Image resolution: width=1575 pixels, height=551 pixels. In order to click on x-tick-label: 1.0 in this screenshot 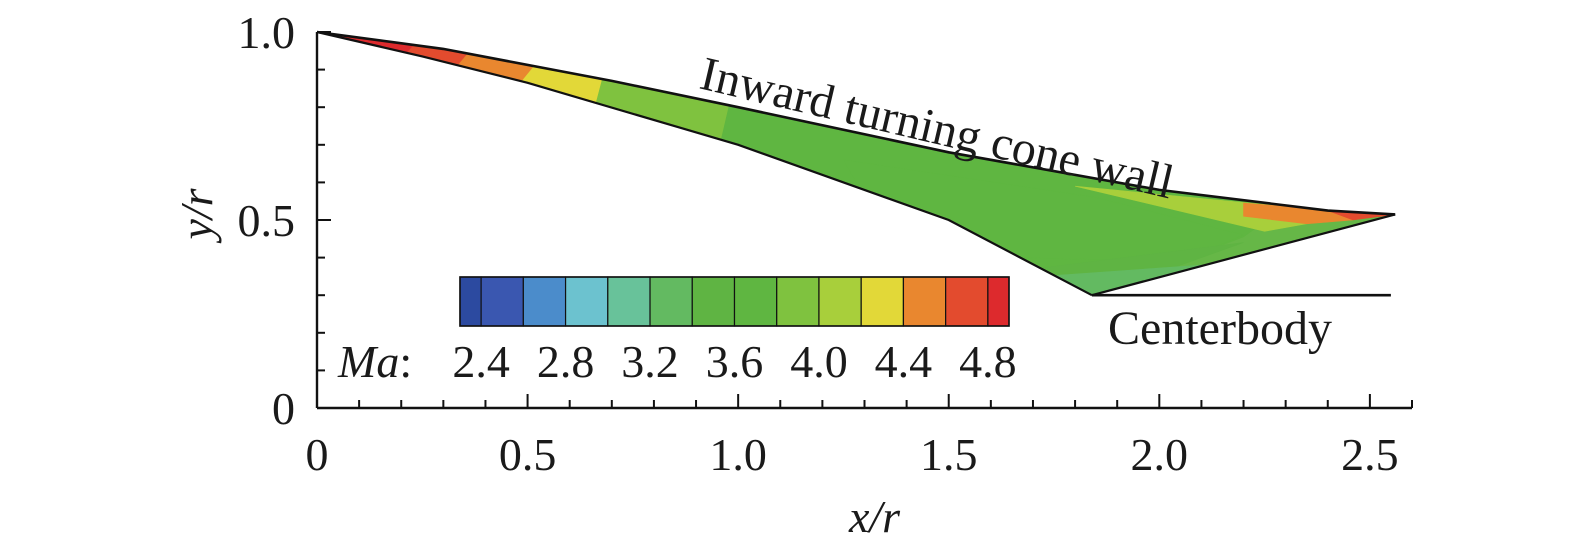, I will do `click(738, 454)`.